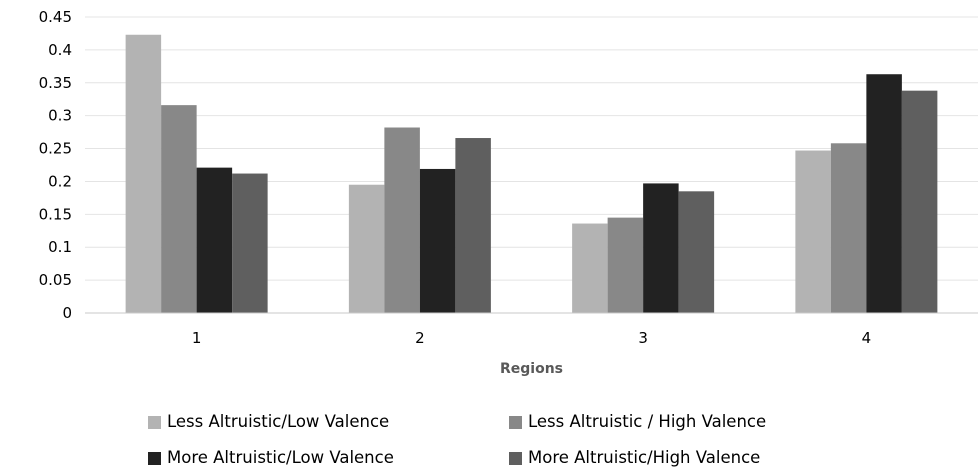  I want to click on x-axis-title: Regions, so click(531, 369).